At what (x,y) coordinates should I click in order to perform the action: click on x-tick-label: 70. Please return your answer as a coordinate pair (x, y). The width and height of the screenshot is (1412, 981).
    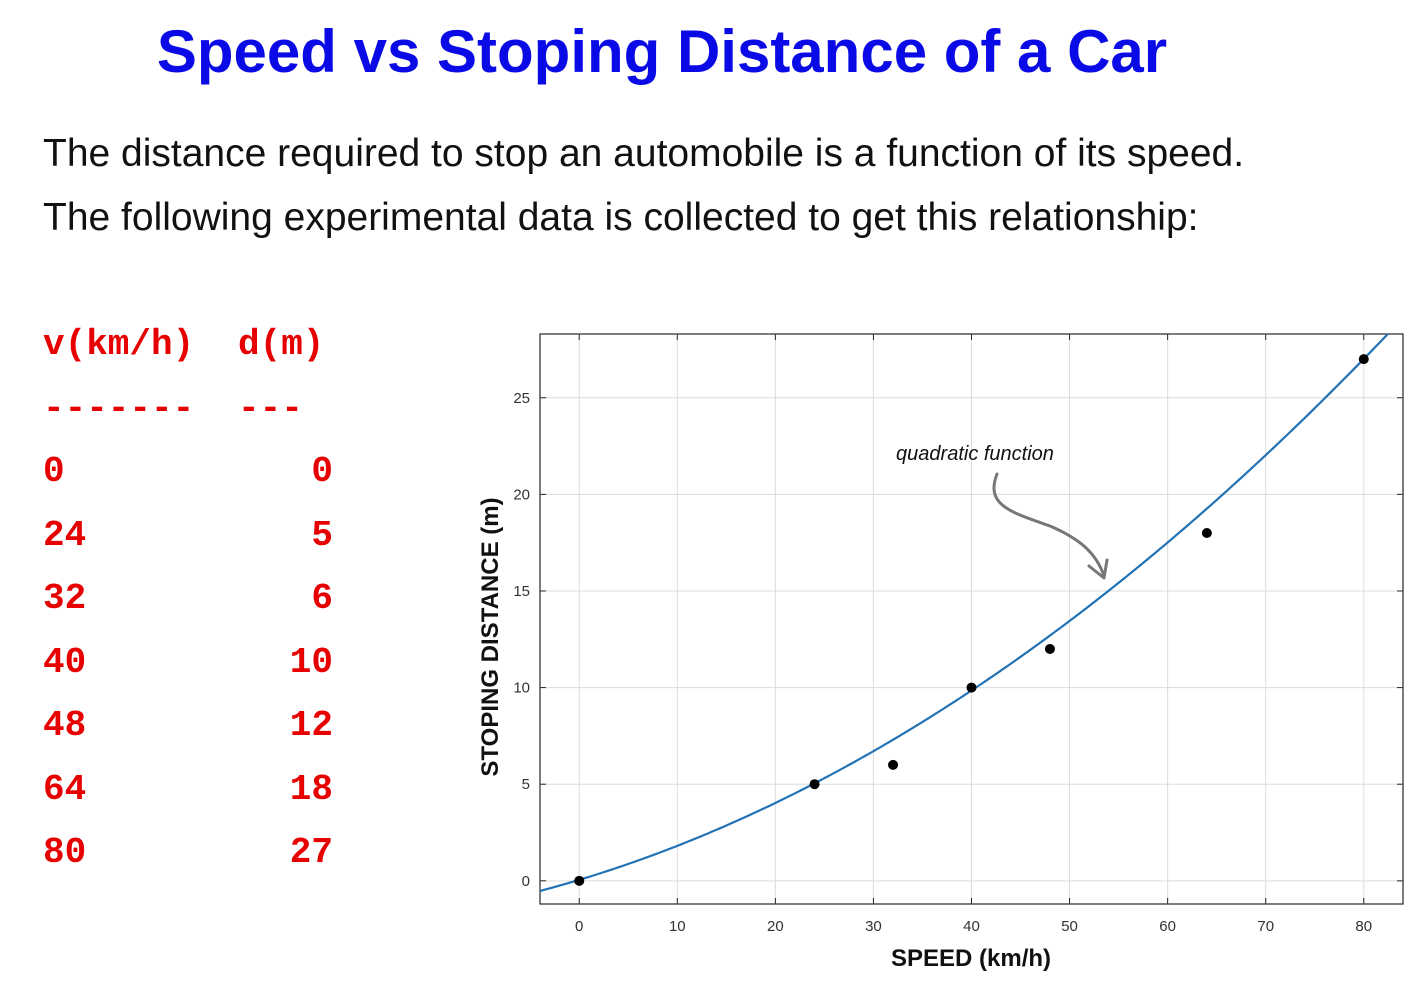
    Looking at the image, I should click on (1265, 926).